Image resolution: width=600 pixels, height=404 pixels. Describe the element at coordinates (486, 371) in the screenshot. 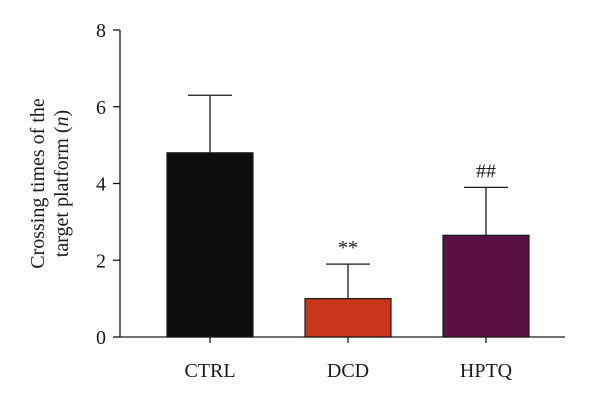

I see `x-tick-label-hptq: HPTQ` at that location.